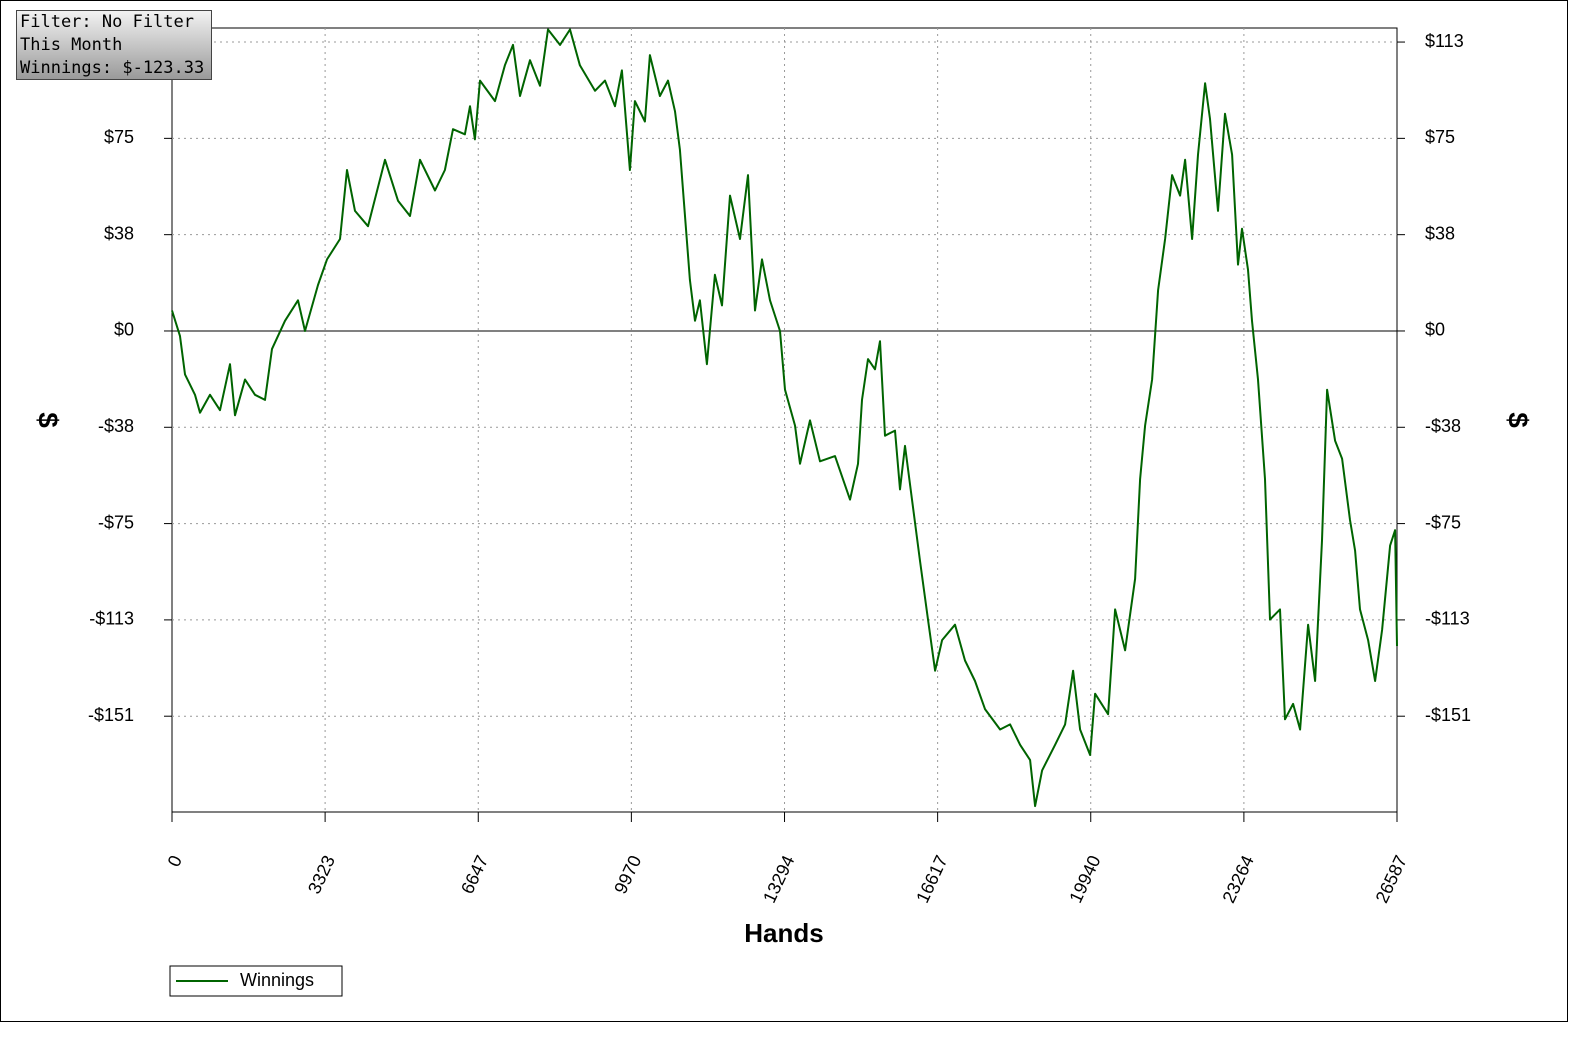 The height and width of the screenshot is (1039, 1592). Describe the element at coordinates (116, 522) in the screenshot. I see `y-tick-label: -$75` at that location.